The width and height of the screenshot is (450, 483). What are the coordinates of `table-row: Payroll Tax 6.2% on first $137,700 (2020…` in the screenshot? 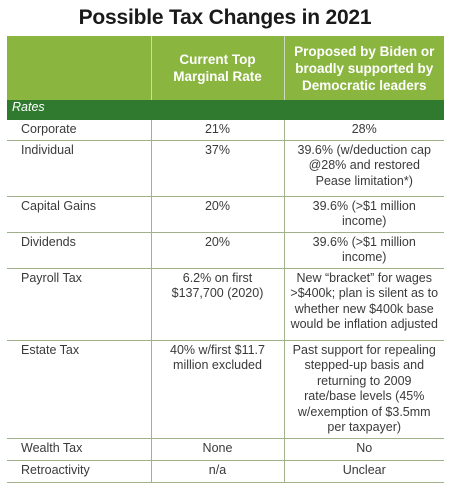 It's located at (225, 304).